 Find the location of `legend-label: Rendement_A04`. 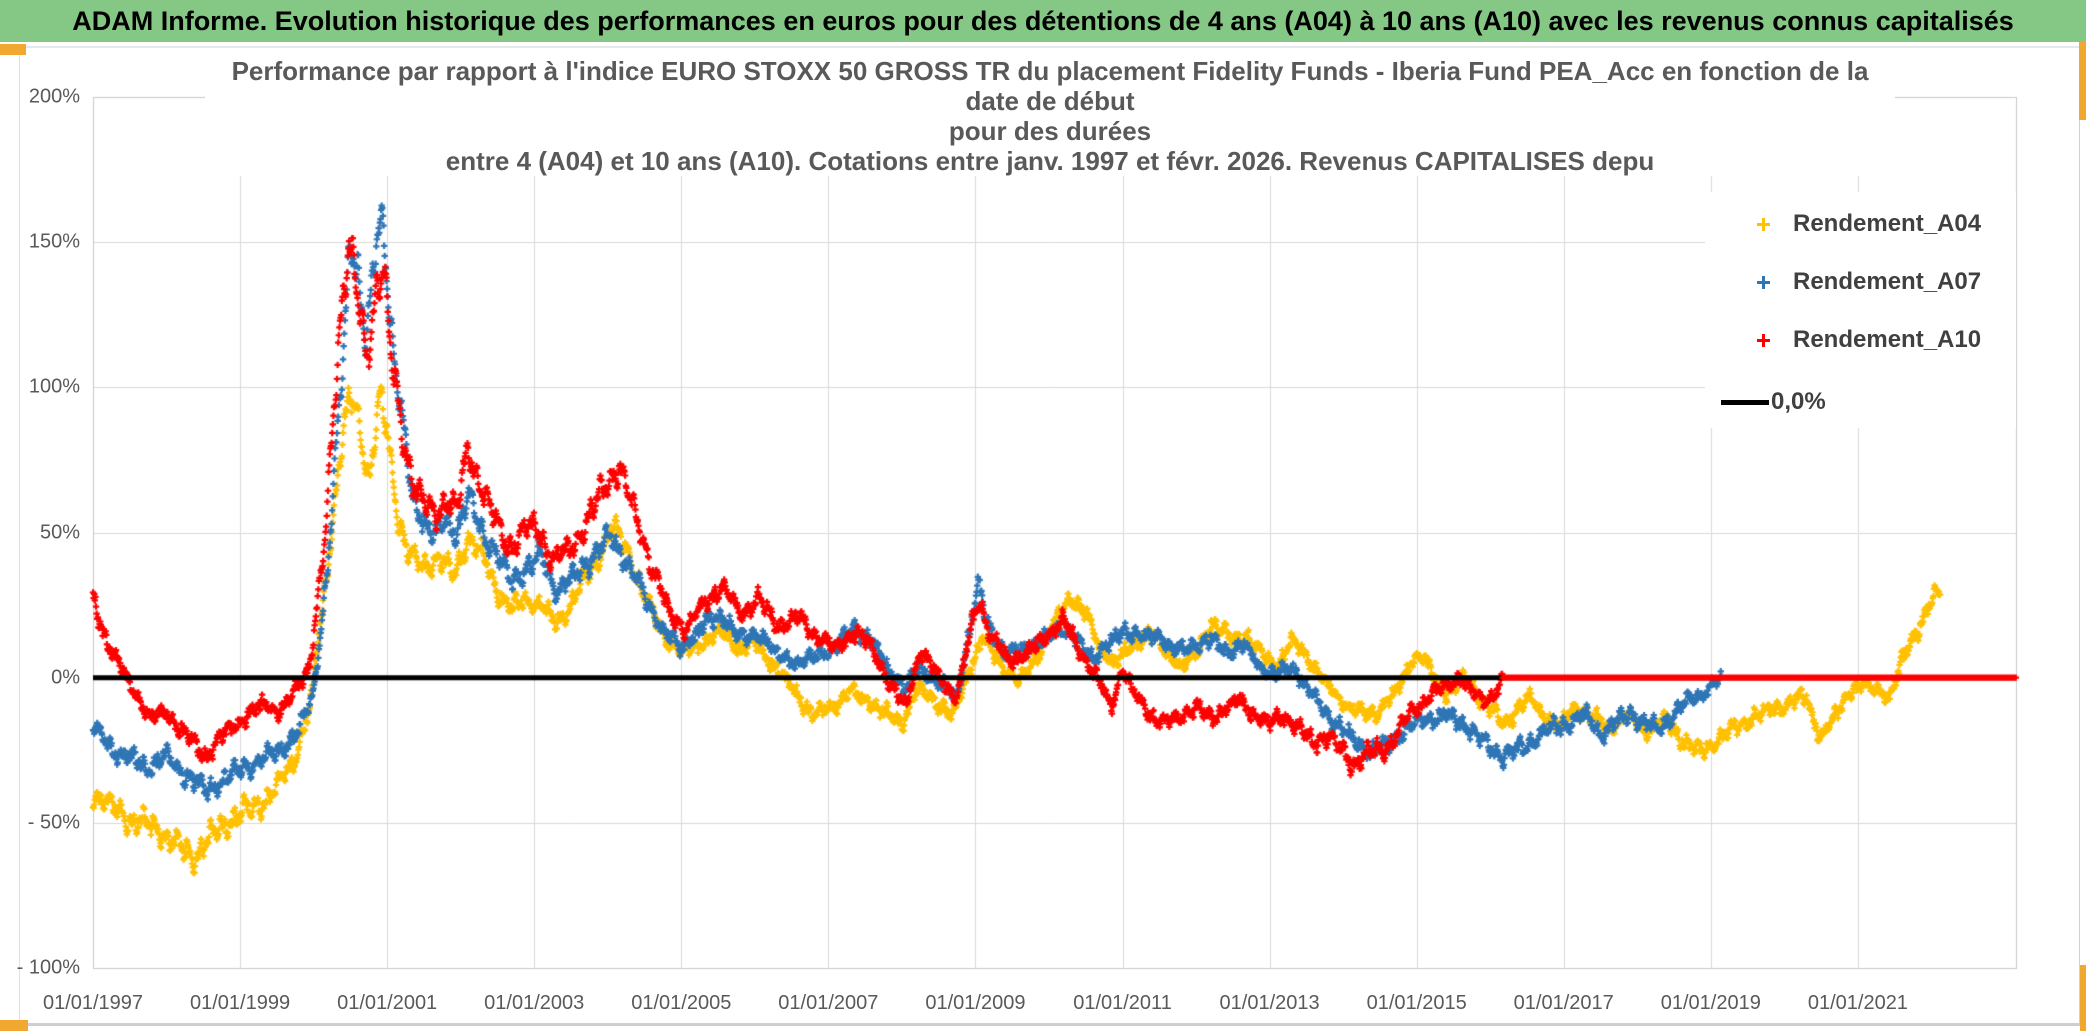

legend-label: Rendement_A04 is located at coordinates (1887, 223).